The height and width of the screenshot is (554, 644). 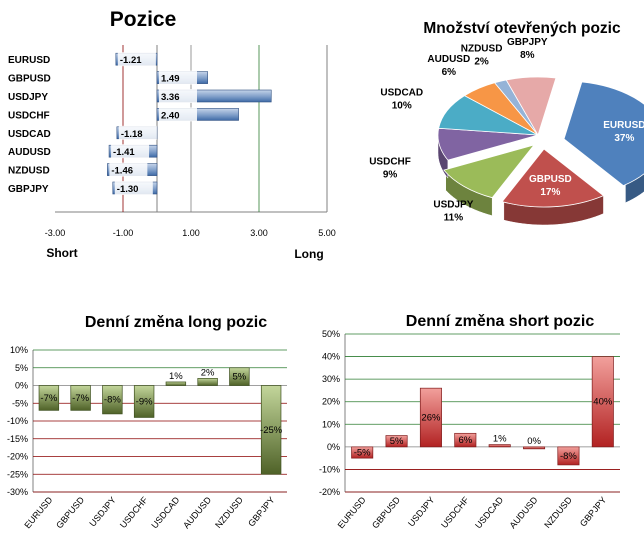 What do you see at coordinates (143, 19) in the screenshot?
I see `positions-title: Pozice` at bounding box center [143, 19].